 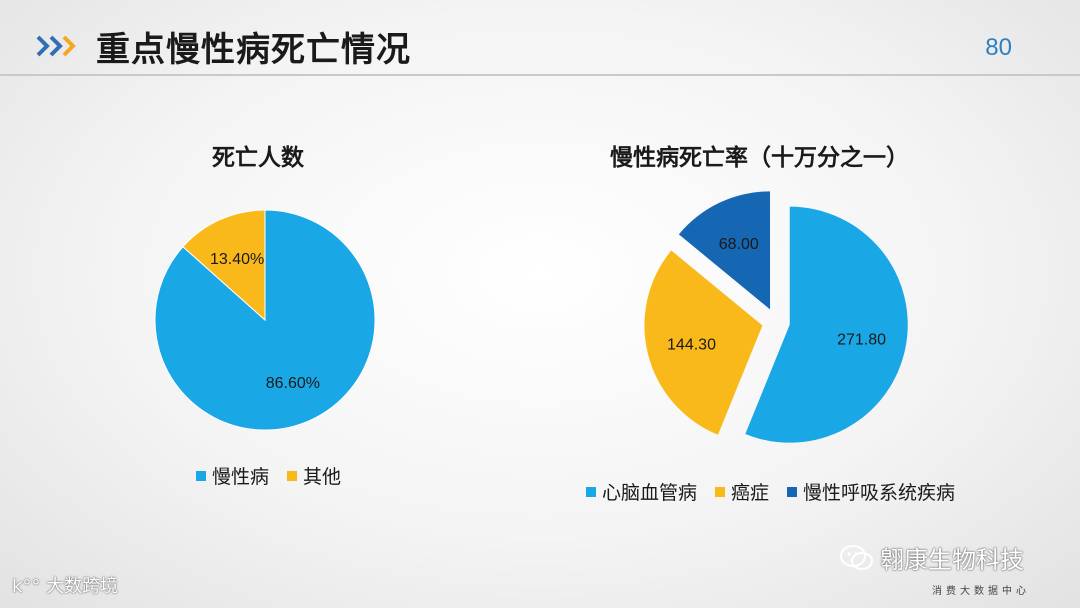 What do you see at coordinates (56, 46) in the screenshot?
I see `chevrons-icon` at bounding box center [56, 46].